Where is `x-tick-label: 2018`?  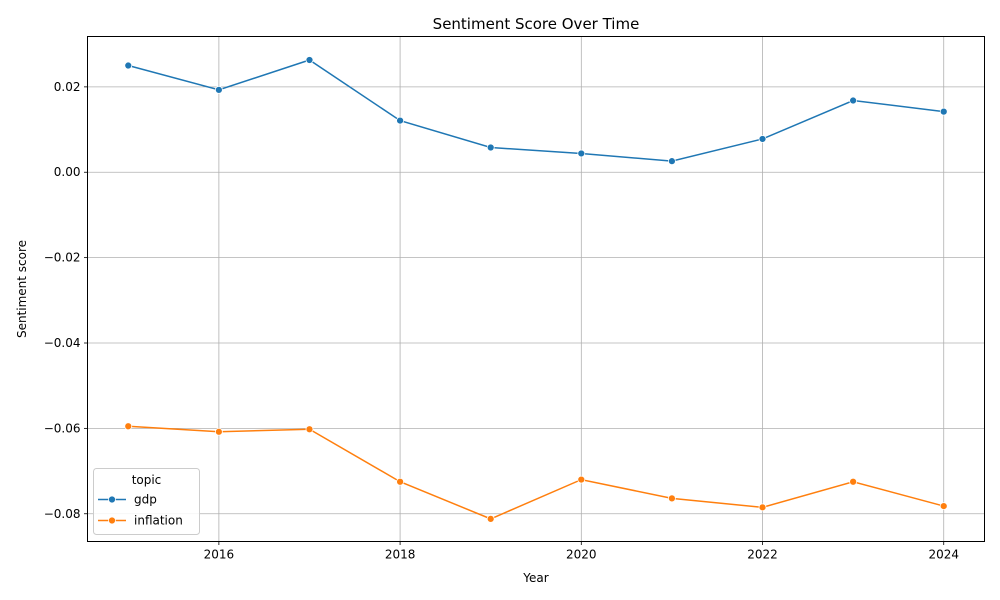 x-tick-label: 2018 is located at coordinates (400, 555).